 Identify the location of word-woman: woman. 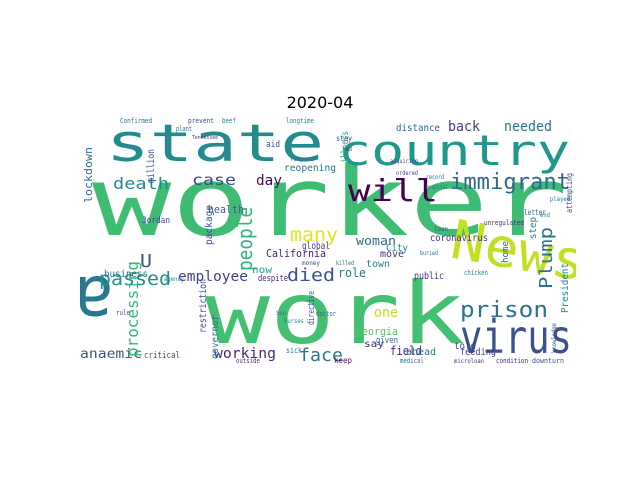
(376, 241).